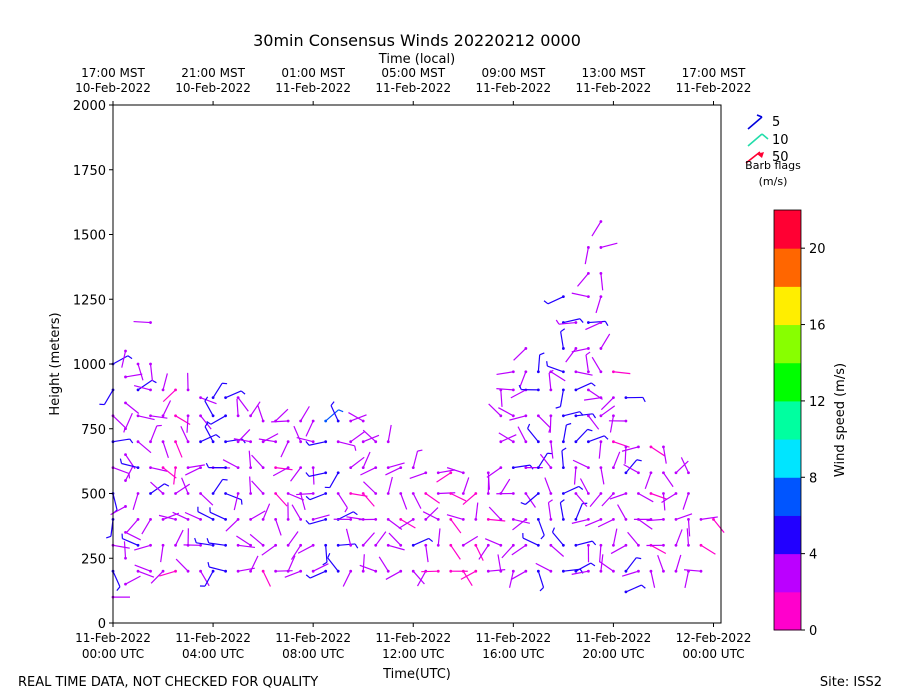 Image resolution: width=900 pixels, height=700 pixels. What do you see at coordinates (787, 535) in the screenshot?
I see `colorbar-segment` at bounding box center [787, 535].